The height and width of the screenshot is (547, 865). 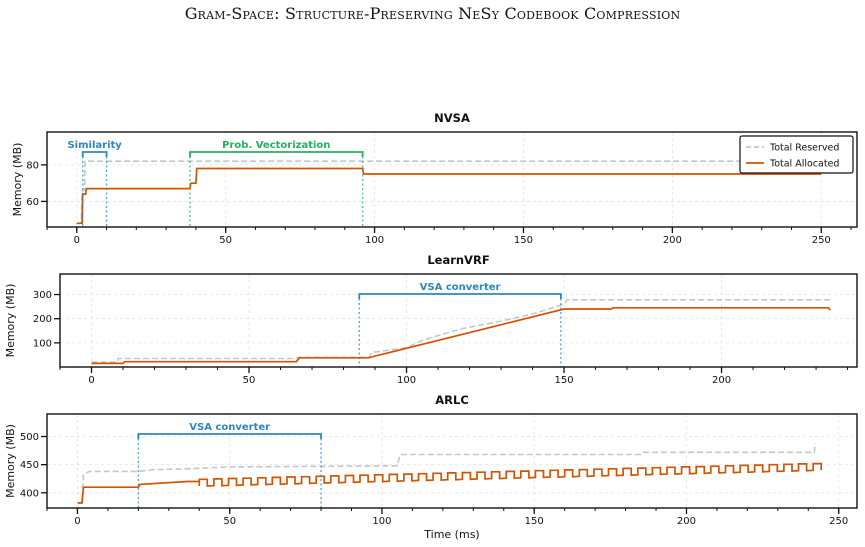 What do you see at coordinates (29, 493) in the screenshot?
I see `y-tick-label: 400` at bounding box center [29, 493].